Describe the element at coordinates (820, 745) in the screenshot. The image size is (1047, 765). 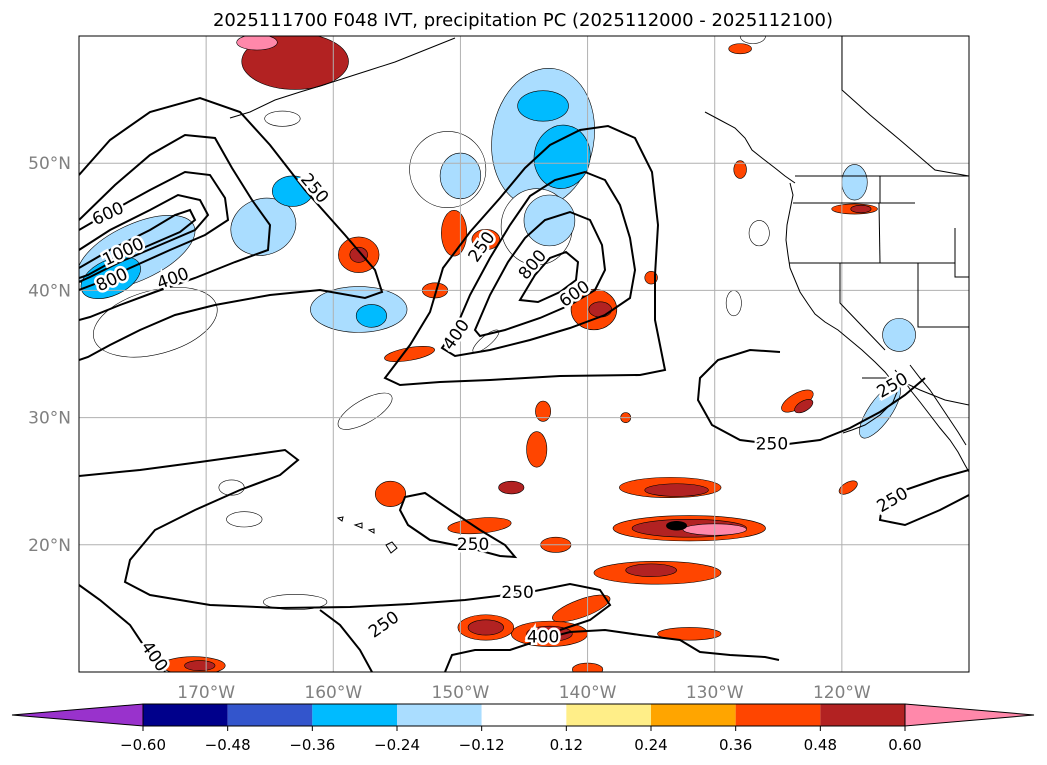
I see `colorbar-tick-label: 0.48` at that location.